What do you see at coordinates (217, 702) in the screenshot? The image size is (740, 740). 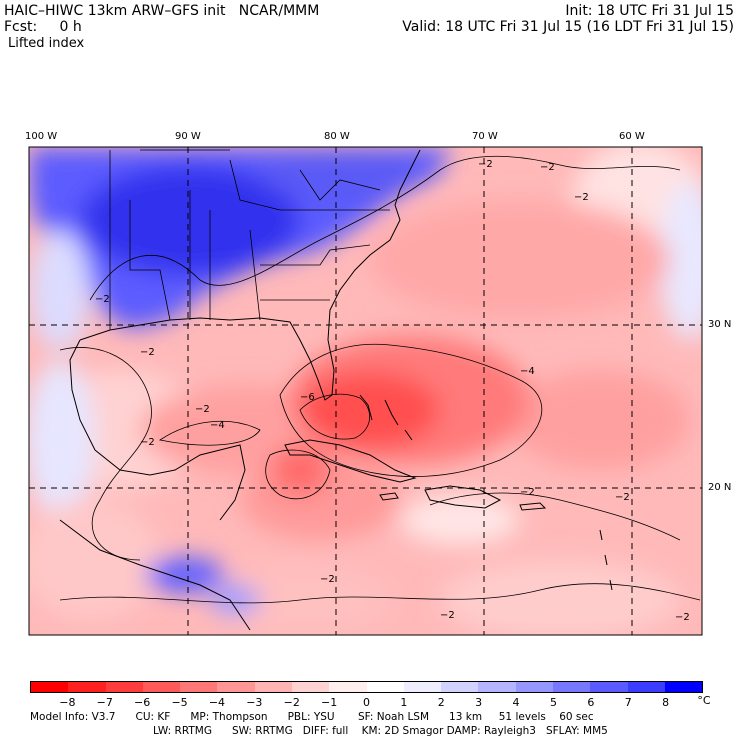 I see `colorbar-label: −4` at bounding box center [217, 702].